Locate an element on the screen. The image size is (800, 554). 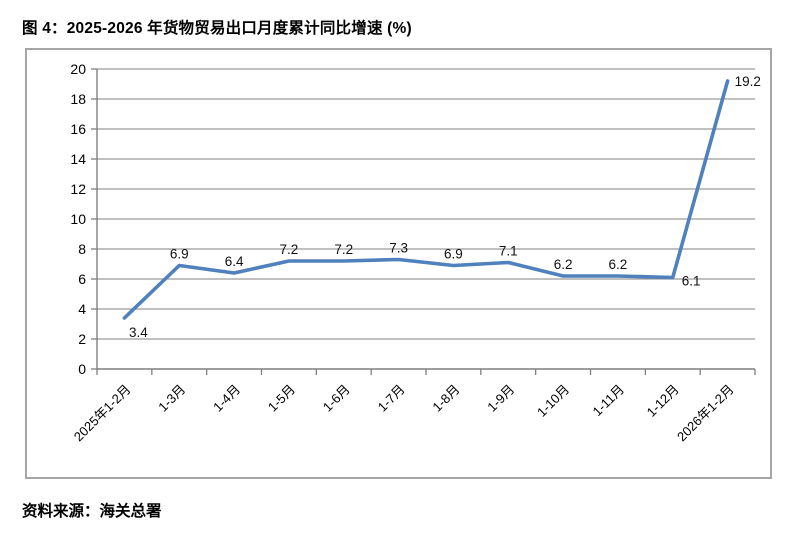
svg-text: 20 is located at coordinates (78, 69).